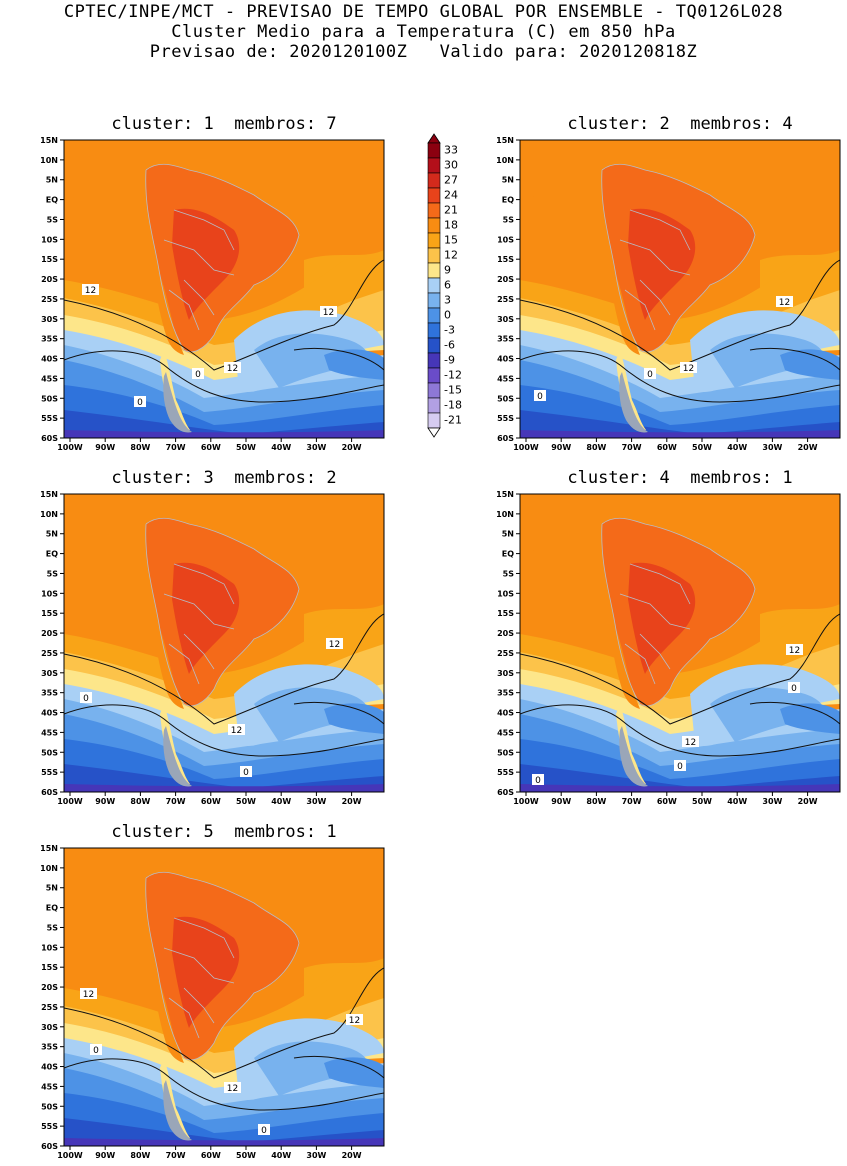 This screenshot has width=847, height=1166. I want to click on colorbar-level-label: 33, so click(451, 150).